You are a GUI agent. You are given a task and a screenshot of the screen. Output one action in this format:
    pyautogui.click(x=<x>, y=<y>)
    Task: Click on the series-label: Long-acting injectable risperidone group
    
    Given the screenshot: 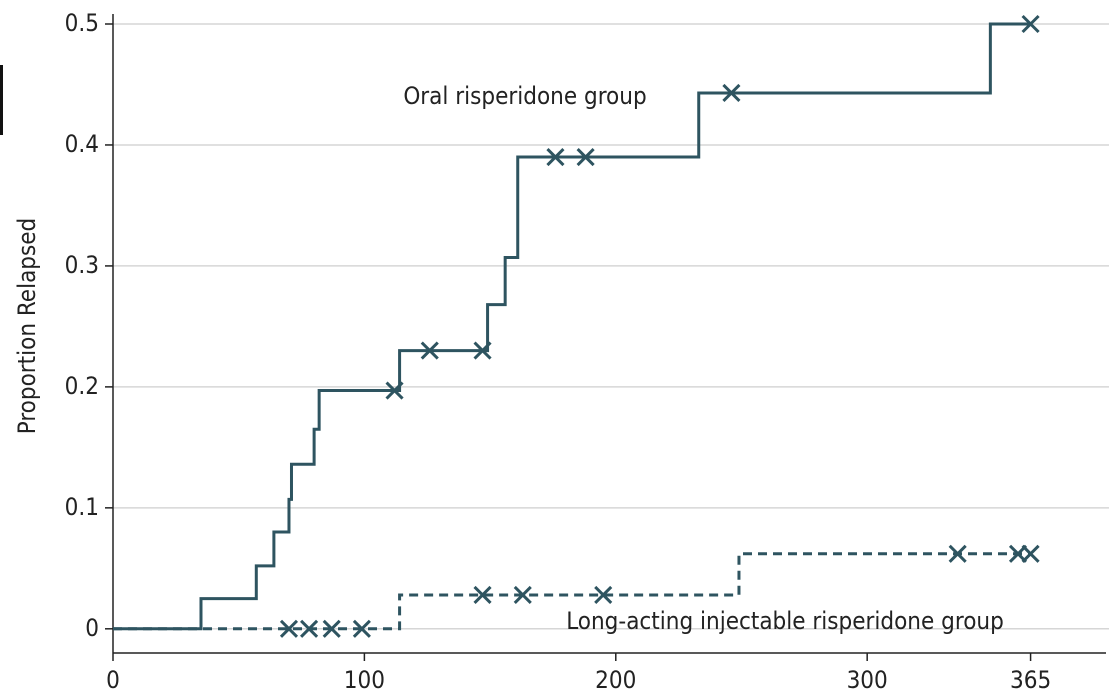 What is the action you would take?
    pyautogui.click(x=785, y=621)
    